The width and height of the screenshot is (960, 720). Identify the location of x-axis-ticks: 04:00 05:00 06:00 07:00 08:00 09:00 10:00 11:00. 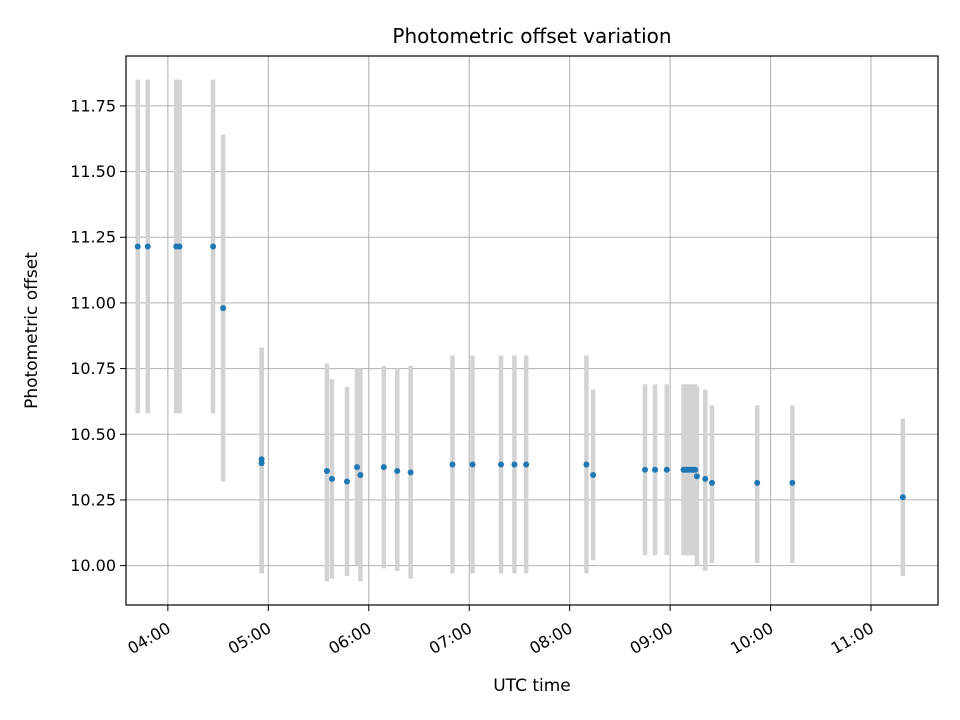
(500, 631).